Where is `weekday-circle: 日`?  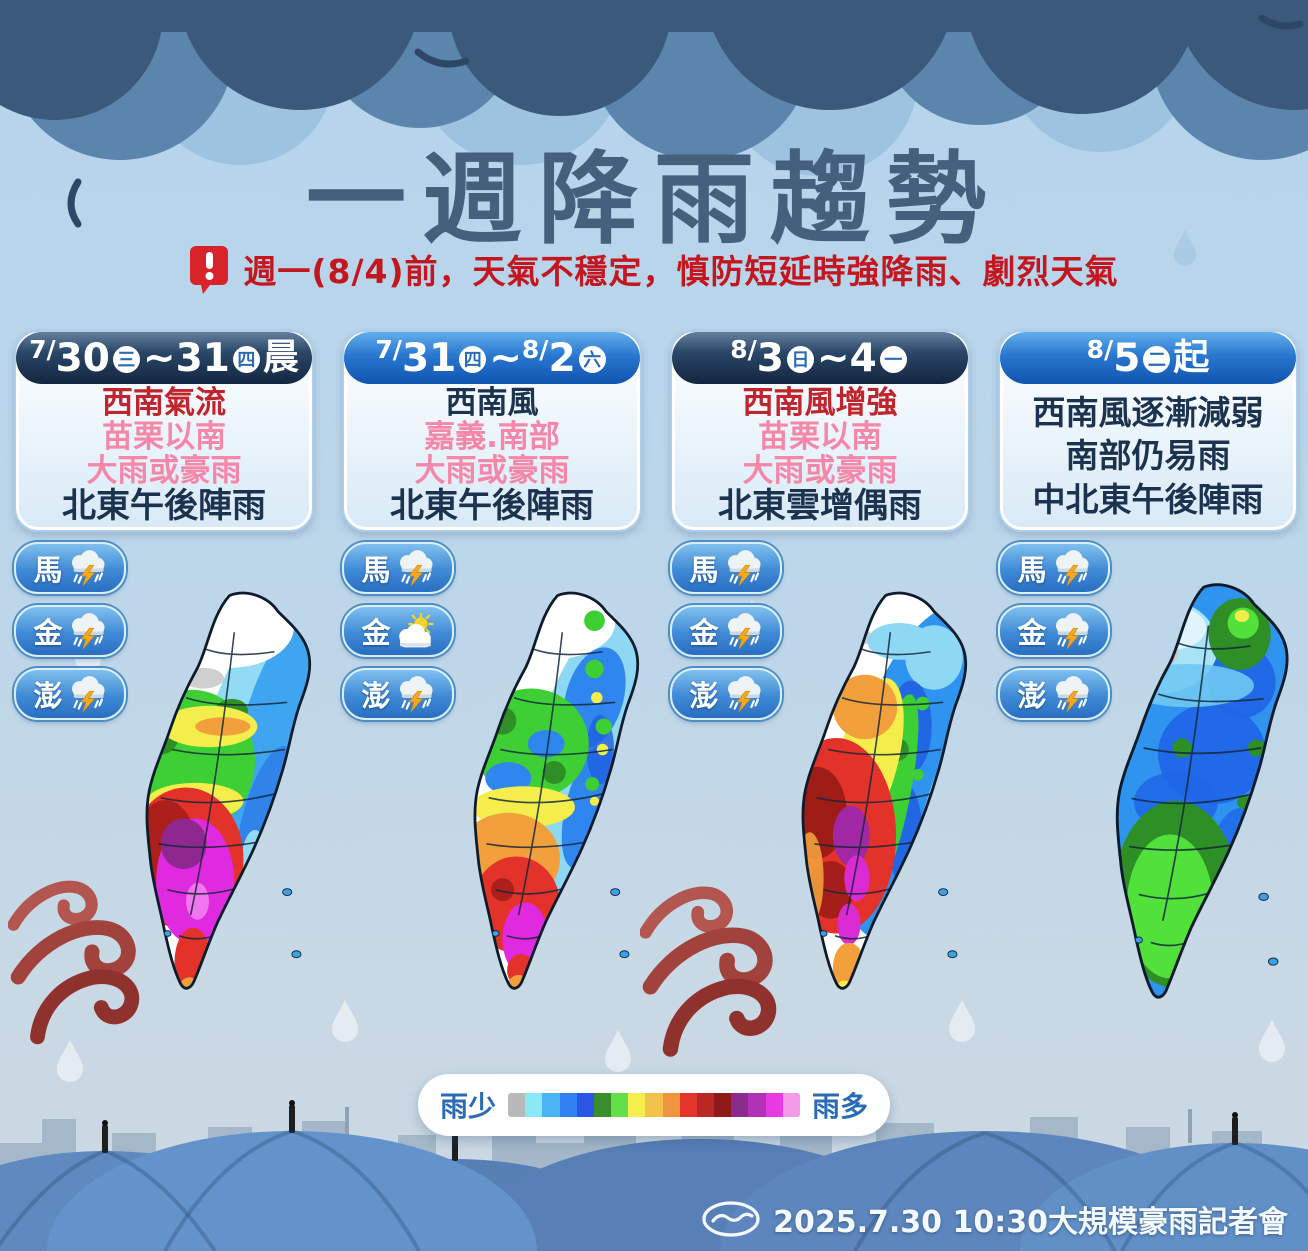 weekday-circle: 日 is located at coordinates (800, 359).